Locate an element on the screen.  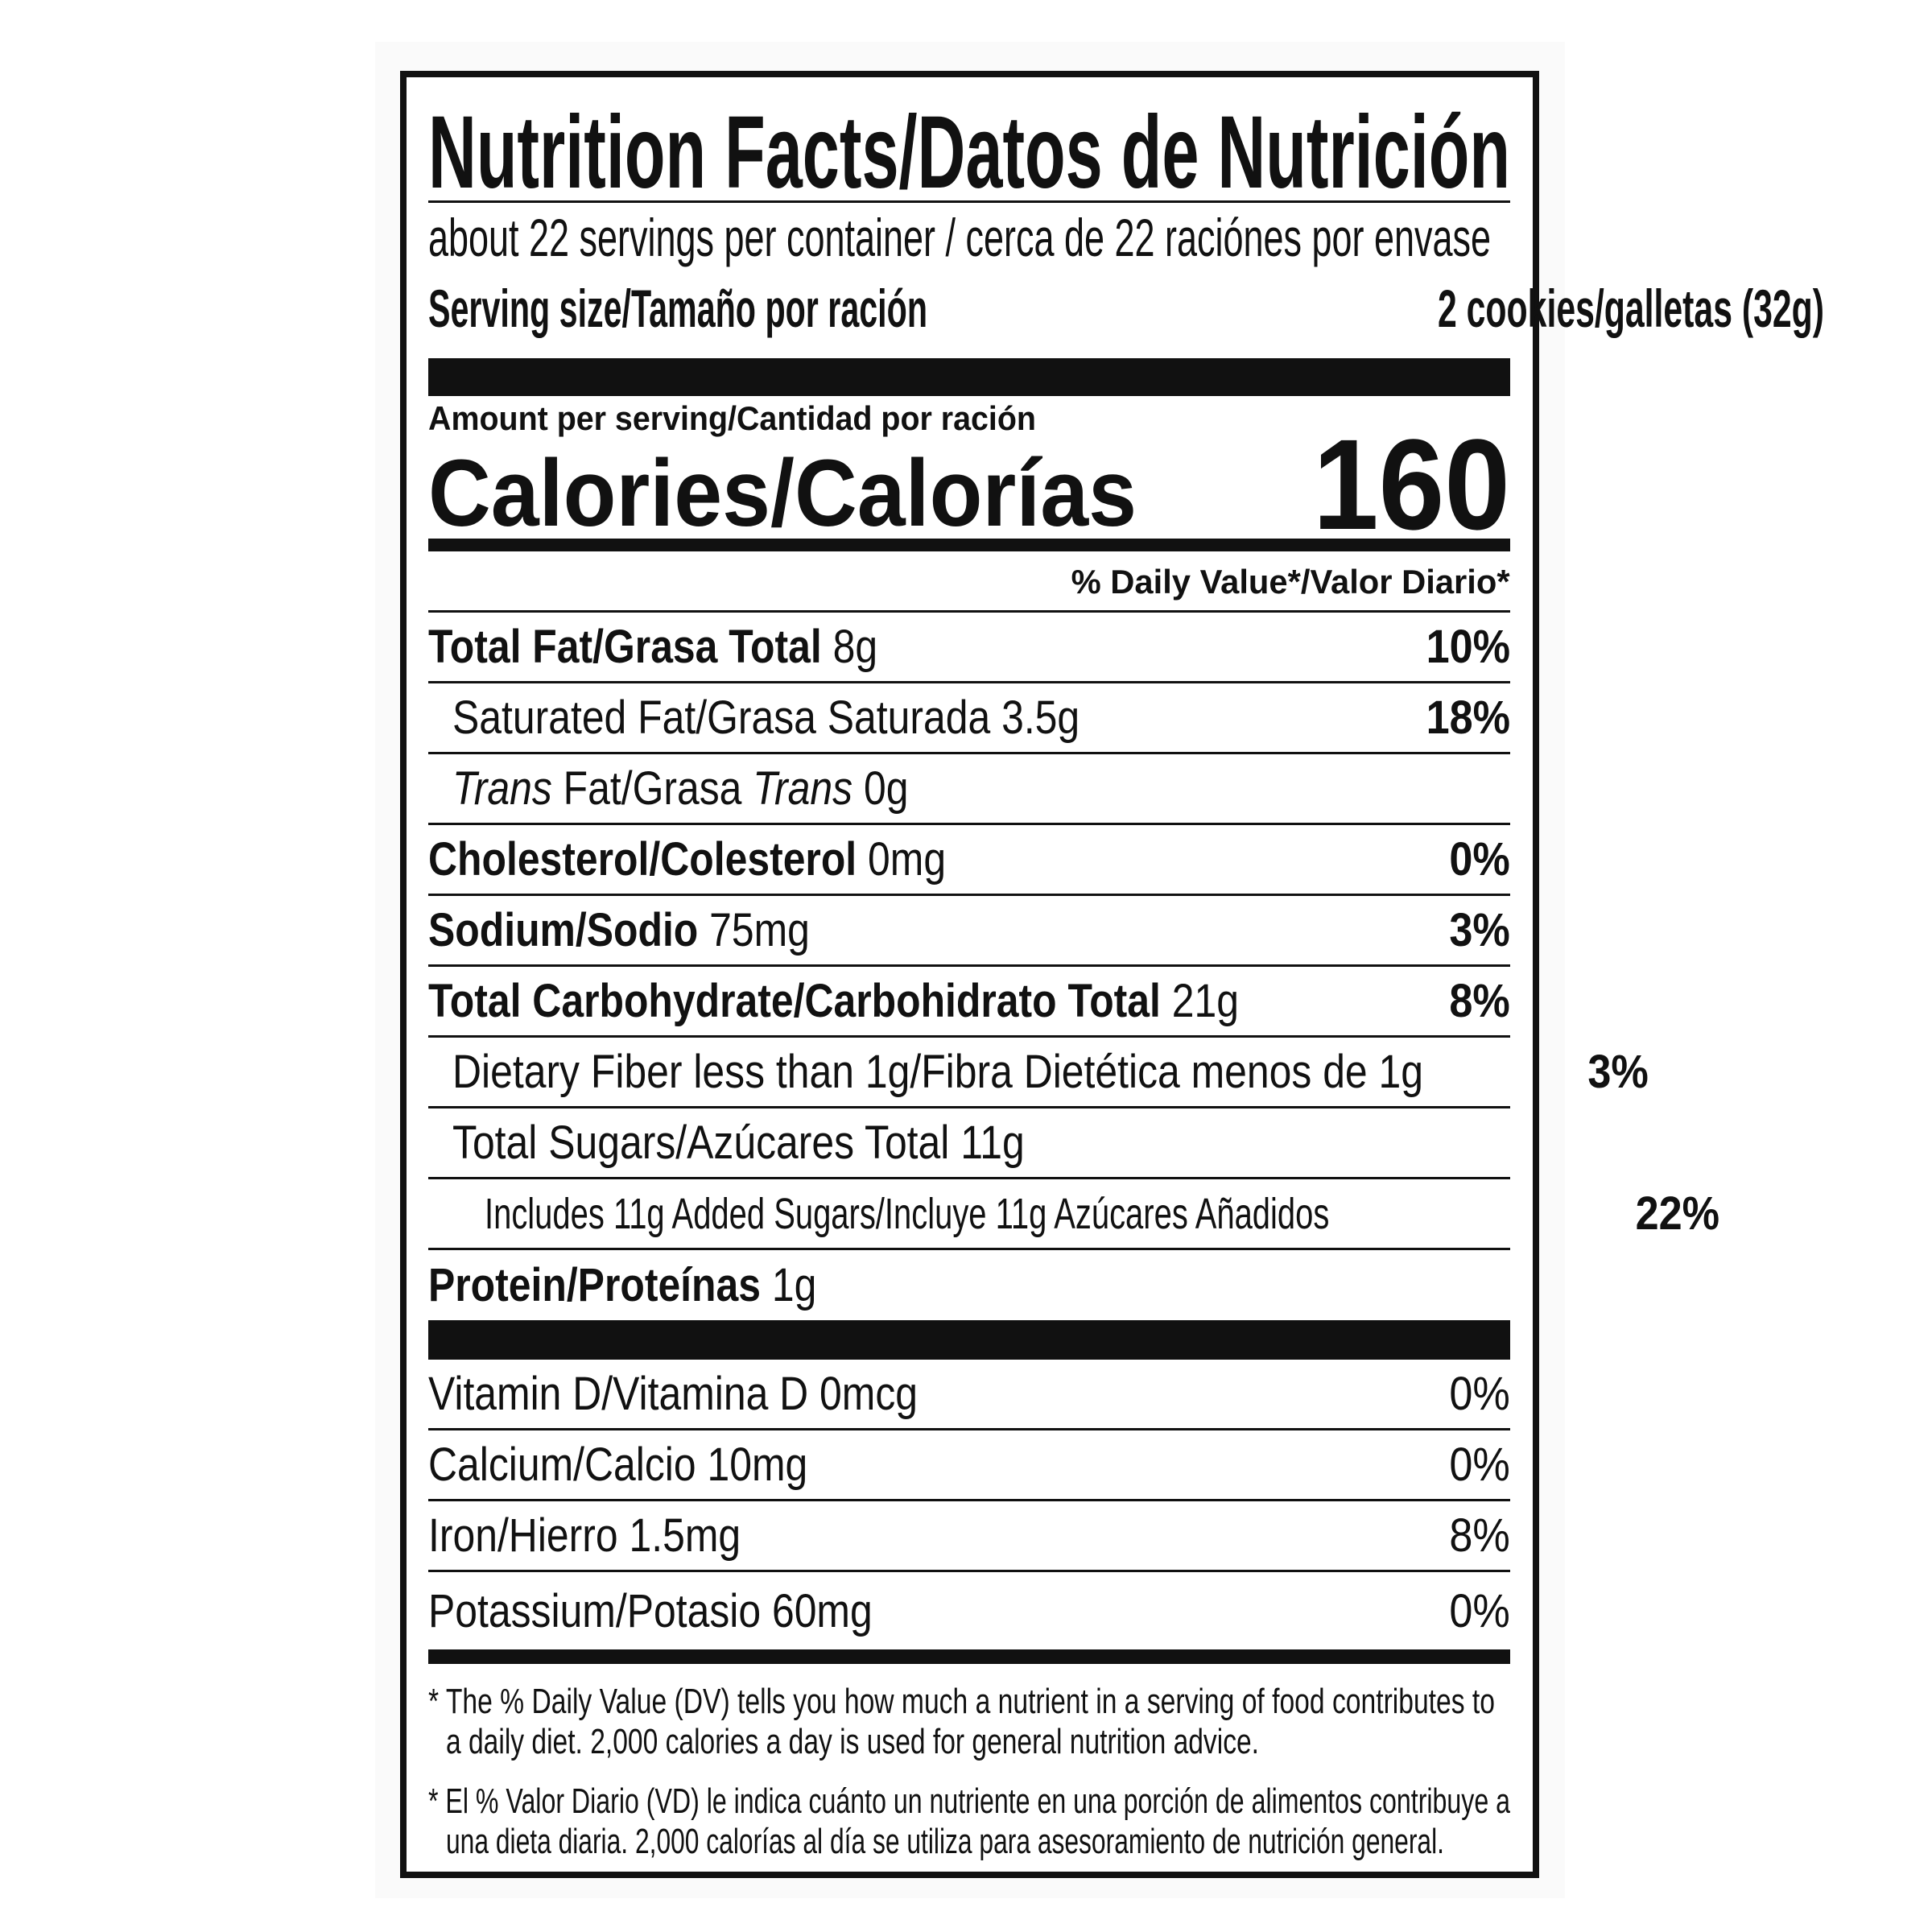
nutrient-row-sodium: Sodium/Sodio 75mg 3% is located at coordinates (969, 931).